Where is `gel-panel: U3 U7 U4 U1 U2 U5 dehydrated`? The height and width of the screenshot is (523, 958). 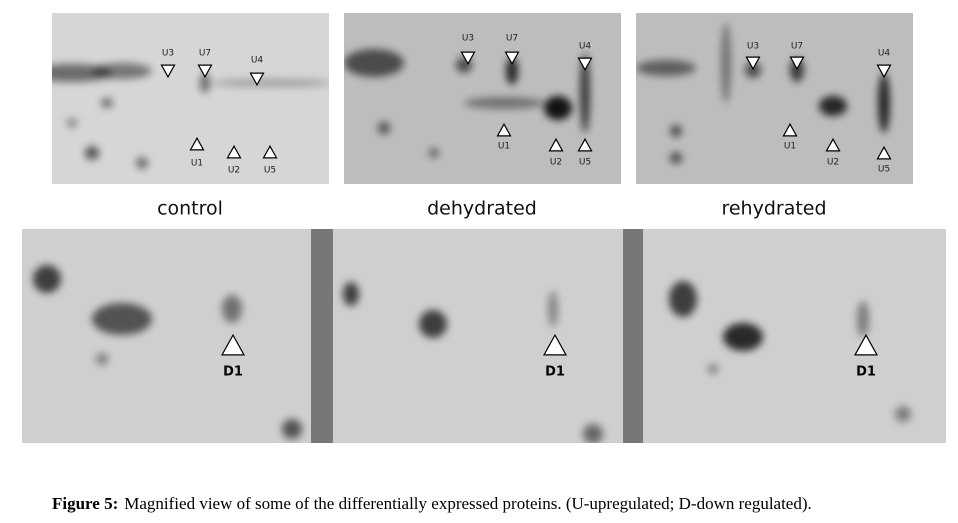 gel-panel: U3 U7 U4 U1 U2 U5 dehydrated is located at coordinates (482, 116).